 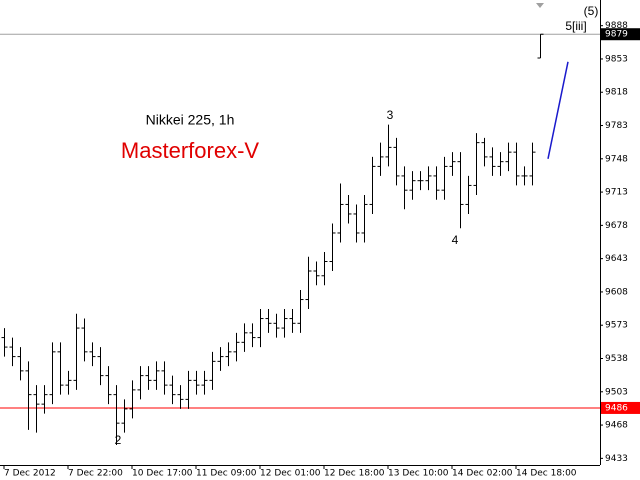 What do you see at coordinates (616, 359) in the screenshot?
I see `y-tick-label: 9538` at bounding box center [616, 359].